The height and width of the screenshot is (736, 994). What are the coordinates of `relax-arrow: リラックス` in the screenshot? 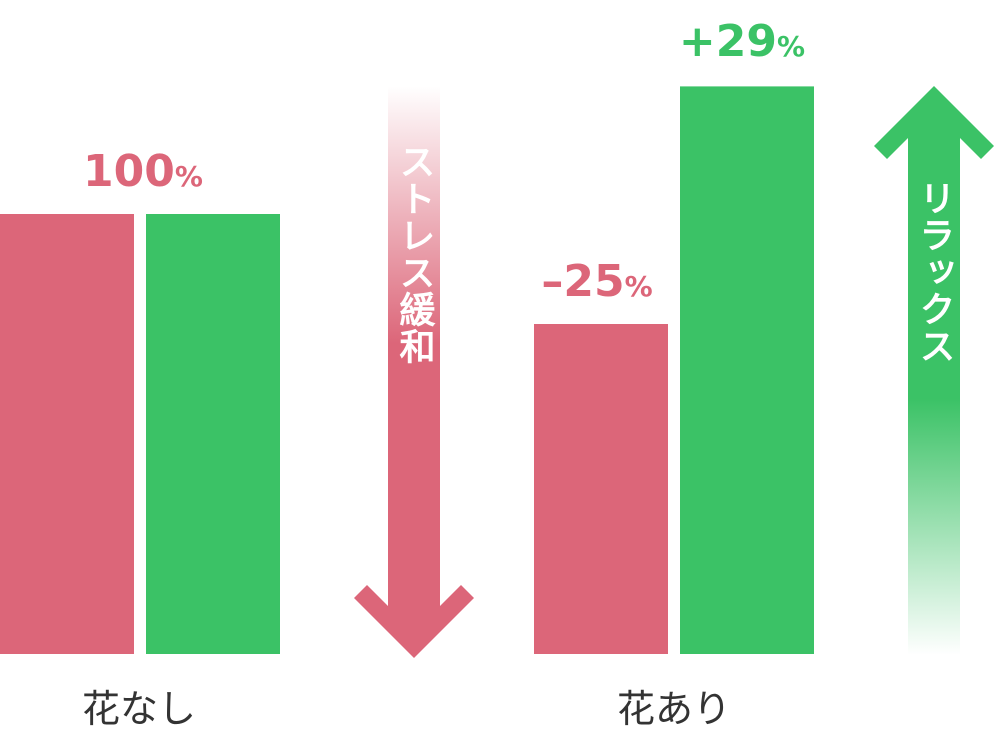 It's located at (934, 370).